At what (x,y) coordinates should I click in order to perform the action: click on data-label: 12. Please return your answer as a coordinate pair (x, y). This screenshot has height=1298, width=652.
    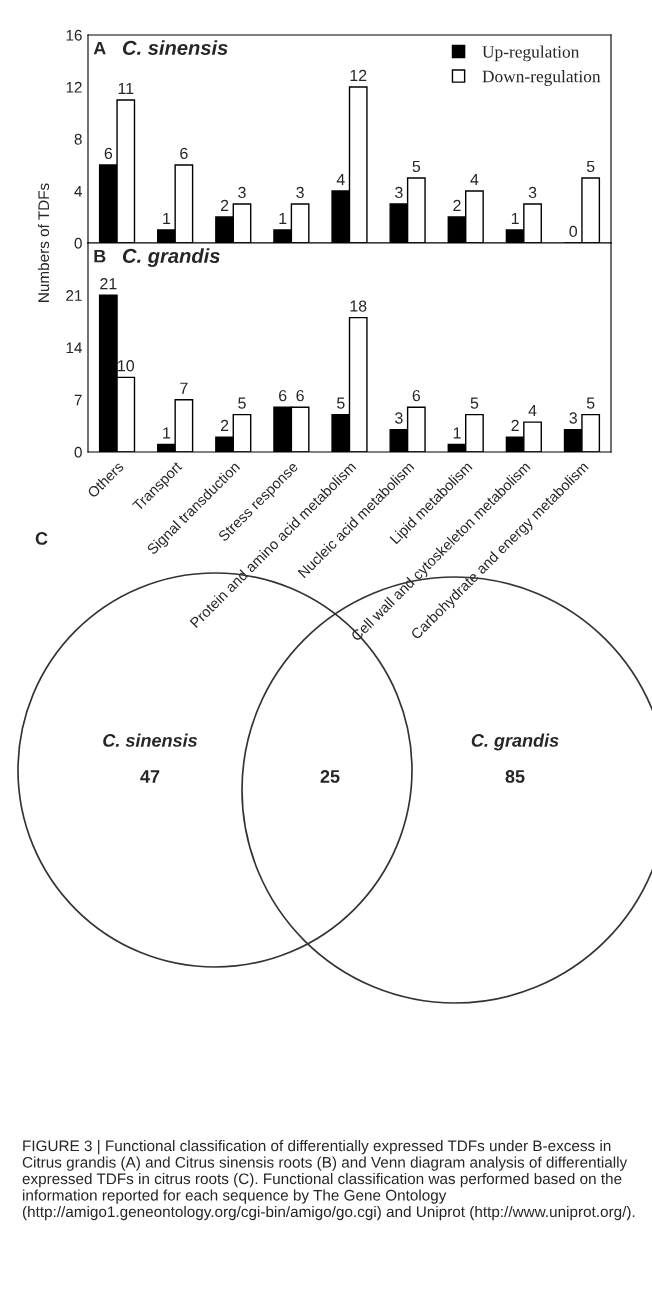
    Looking at the image, I should click on (358, 75).